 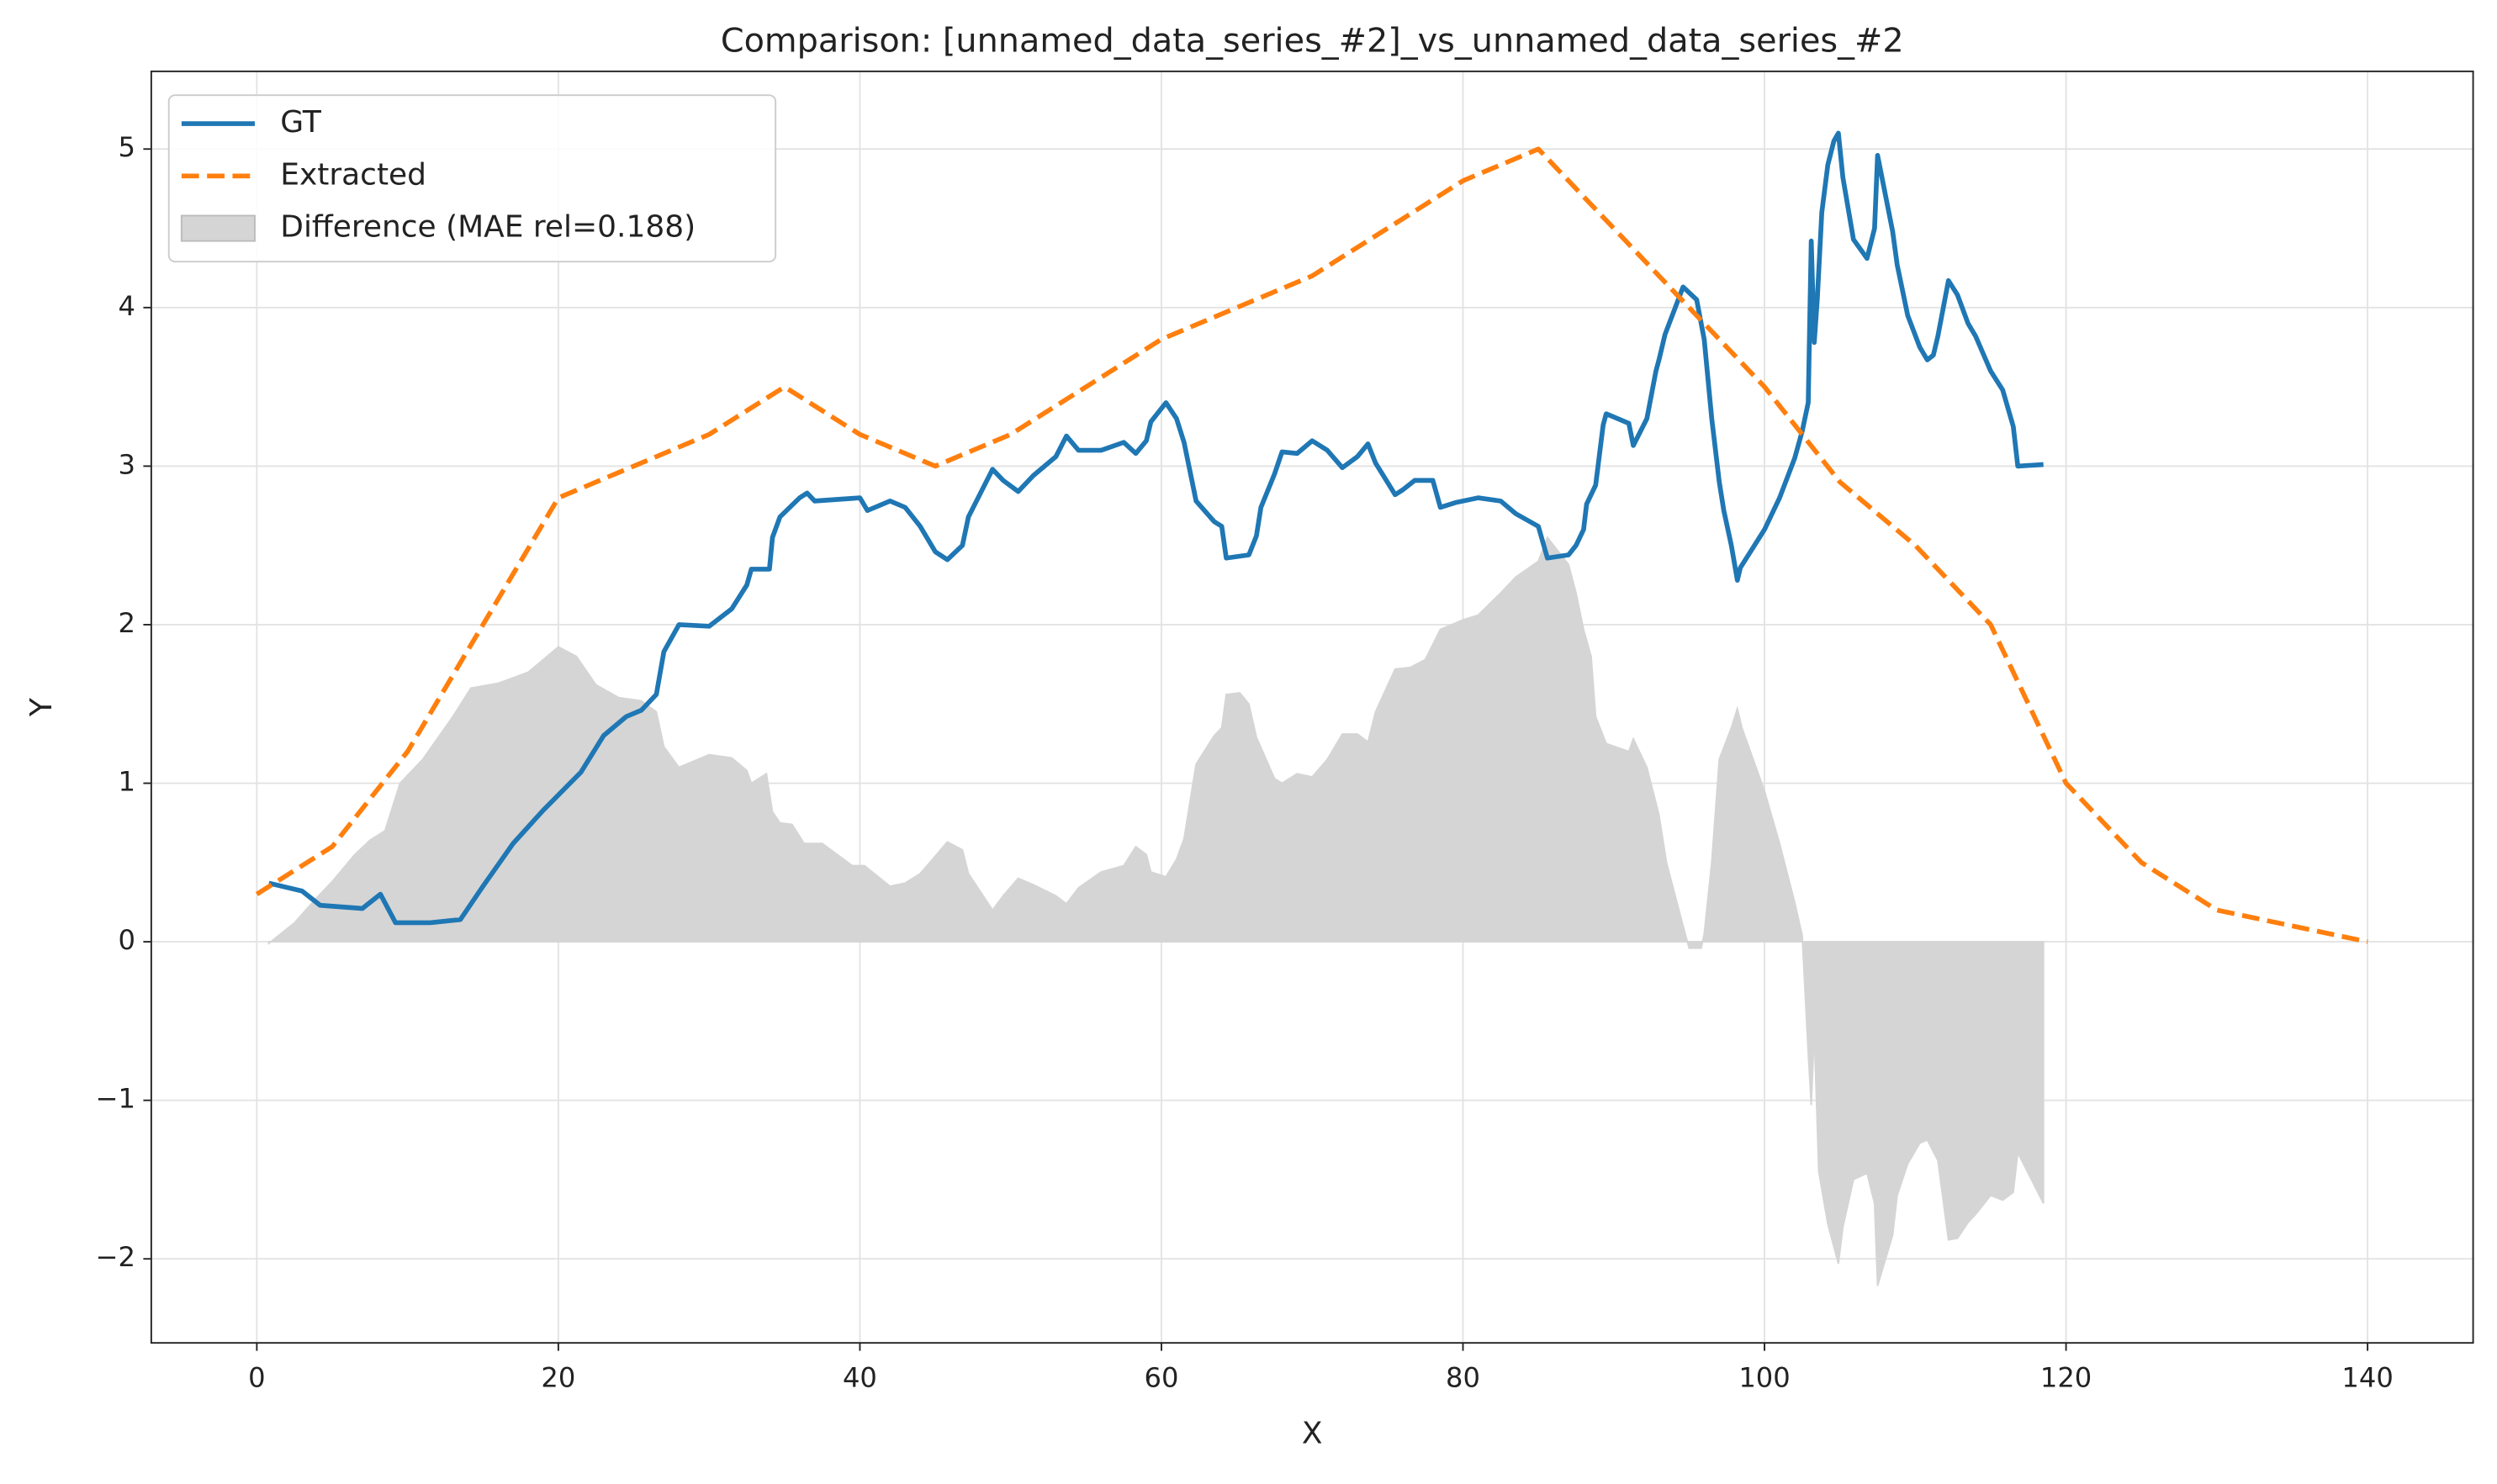 What do you see at coordinates (218, 228) in the screenshot?
I see `legend-swatch` at bounding box center [218, 228].